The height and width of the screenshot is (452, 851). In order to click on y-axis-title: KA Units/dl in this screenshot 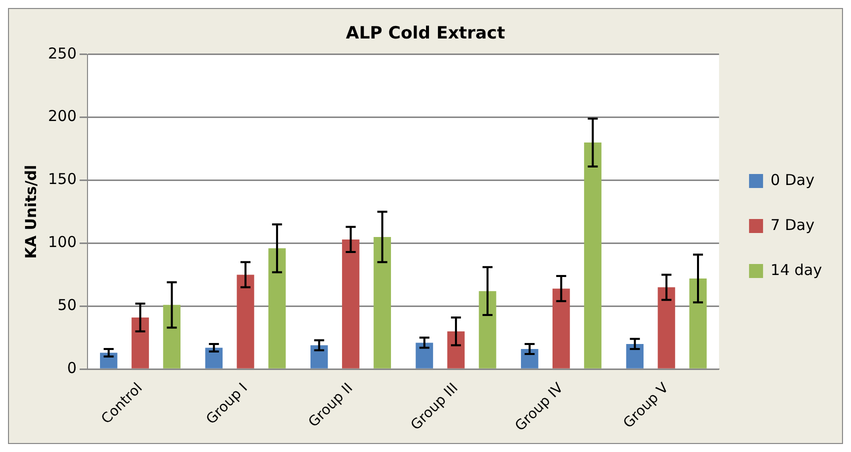, I will do `click(31, 211)`.